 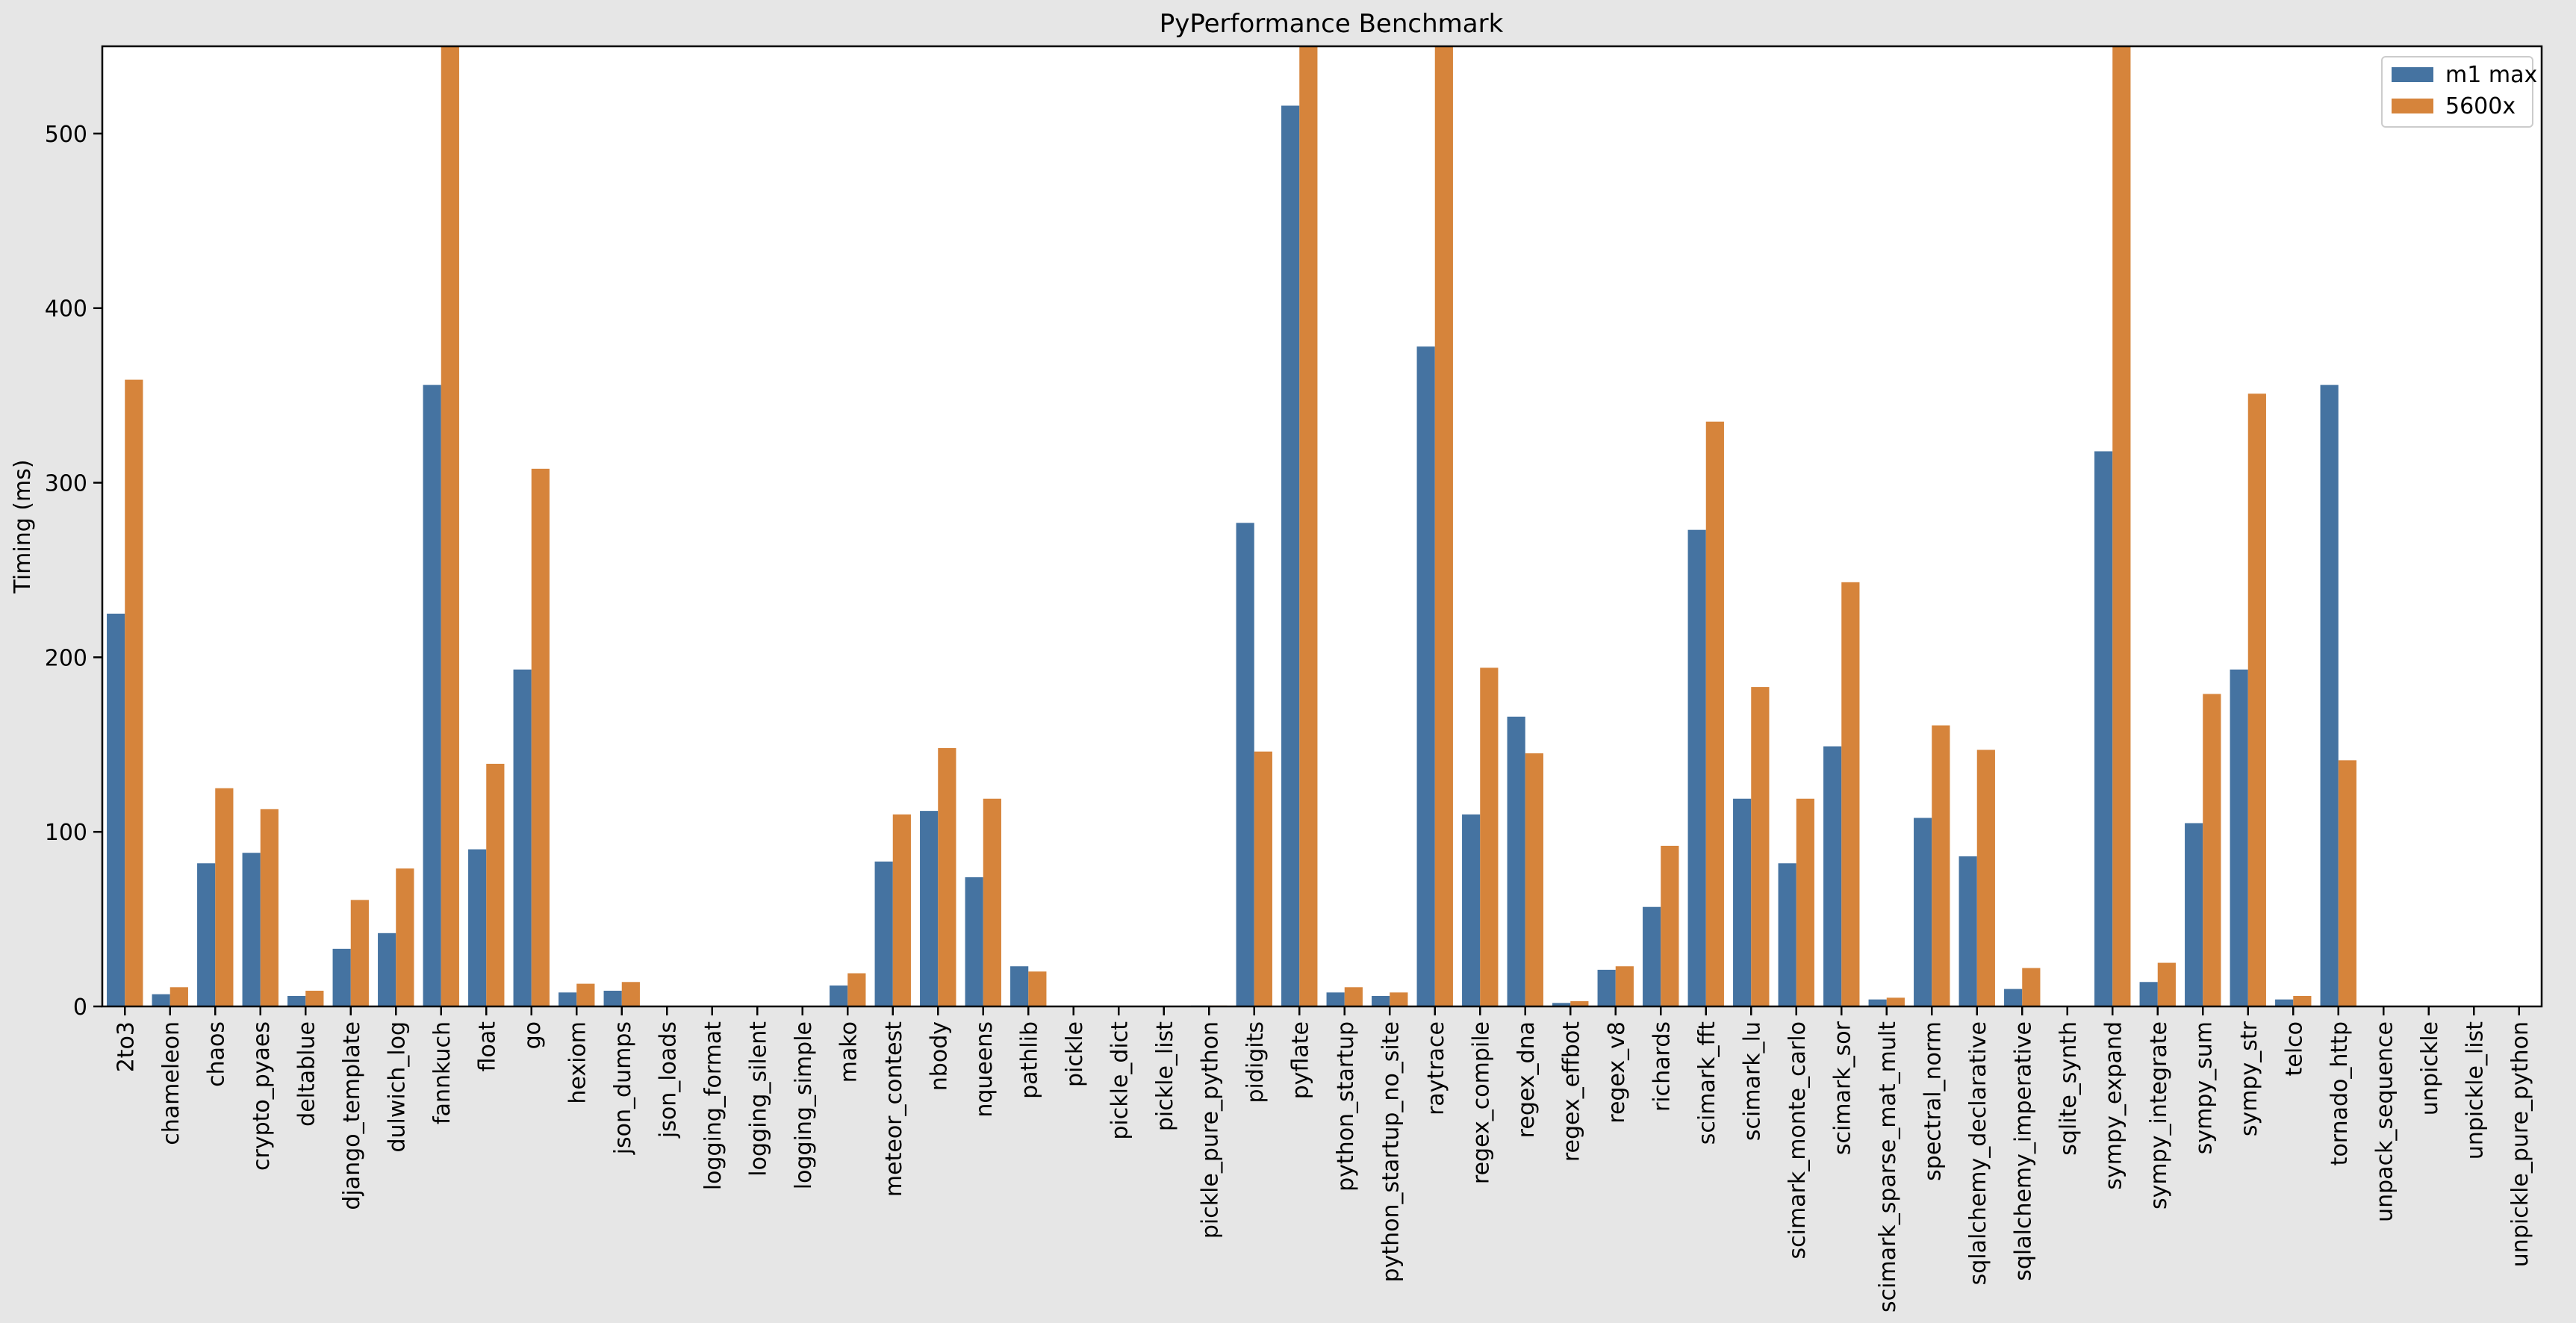 I want to click on bar-5600x-sympy-integrate, so click(x=2167, y=985).